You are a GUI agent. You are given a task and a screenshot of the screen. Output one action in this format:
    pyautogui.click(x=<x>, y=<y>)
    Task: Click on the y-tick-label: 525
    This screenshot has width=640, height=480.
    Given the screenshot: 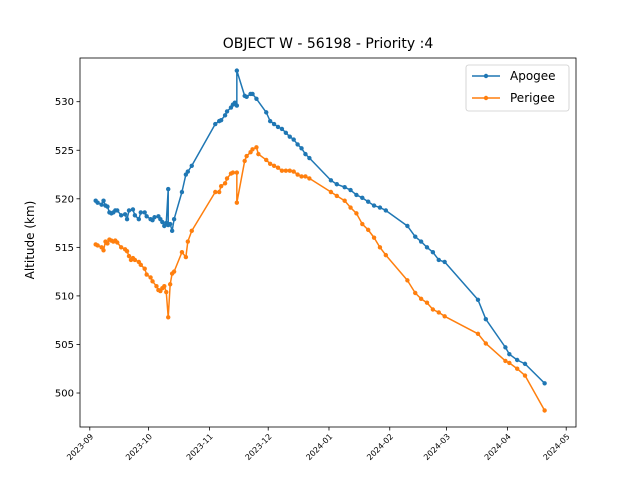 What is the action you would take?
    pyautogui.click(x=64, y=151)
    